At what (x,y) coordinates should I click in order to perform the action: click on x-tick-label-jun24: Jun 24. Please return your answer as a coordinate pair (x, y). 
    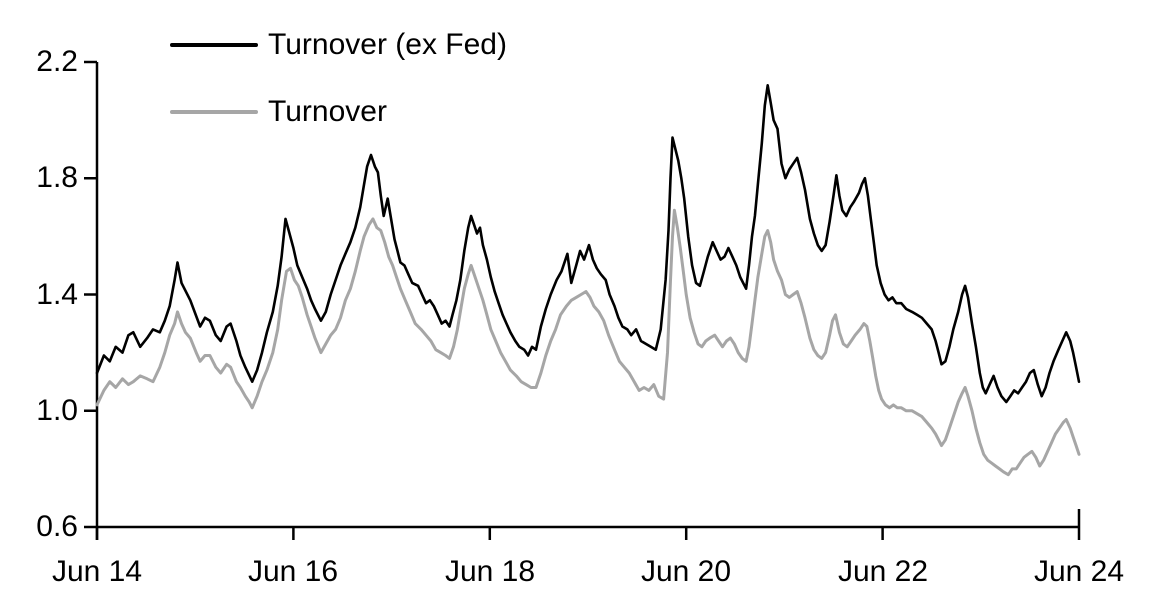
    Looking at the image, I should click on (1079, 571).